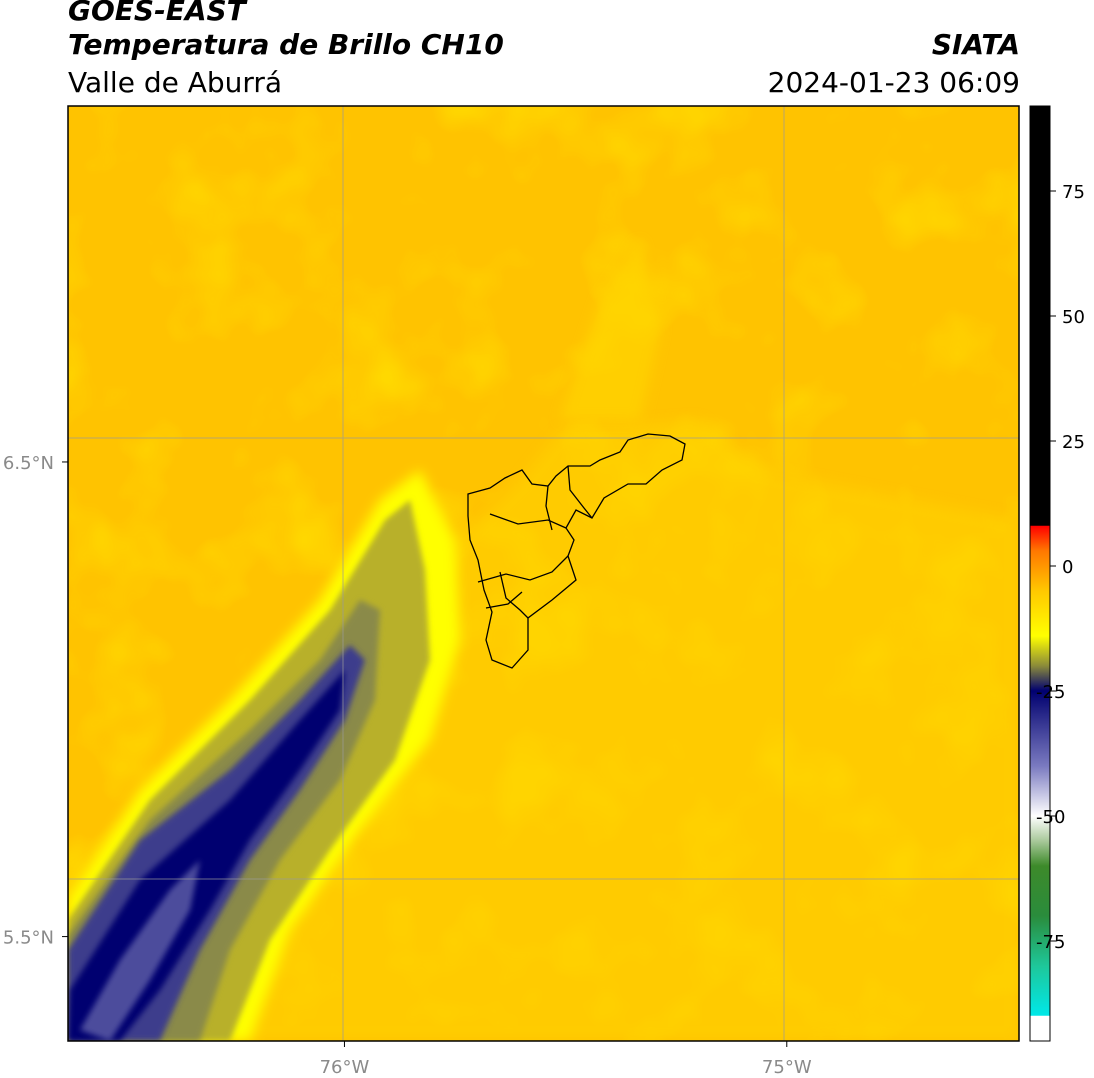  I want to click on colorbar-ticks: 75 50 25 0 -25 -50 -75, so click(1060, 567).